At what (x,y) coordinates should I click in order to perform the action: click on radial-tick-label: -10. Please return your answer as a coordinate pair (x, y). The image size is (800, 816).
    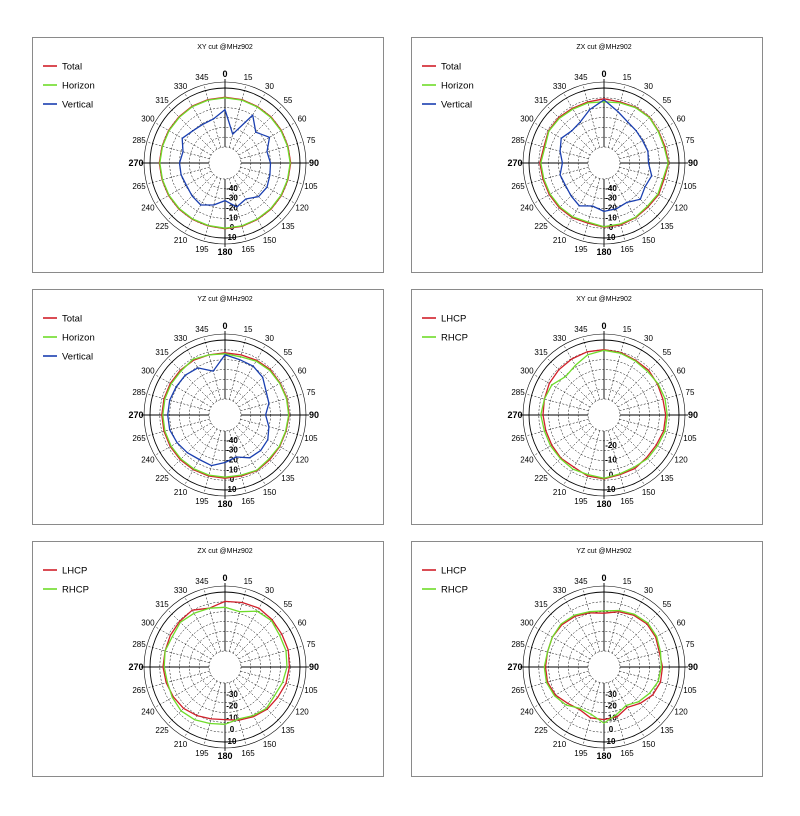
    Looking at the image, I should click on (611, 460).